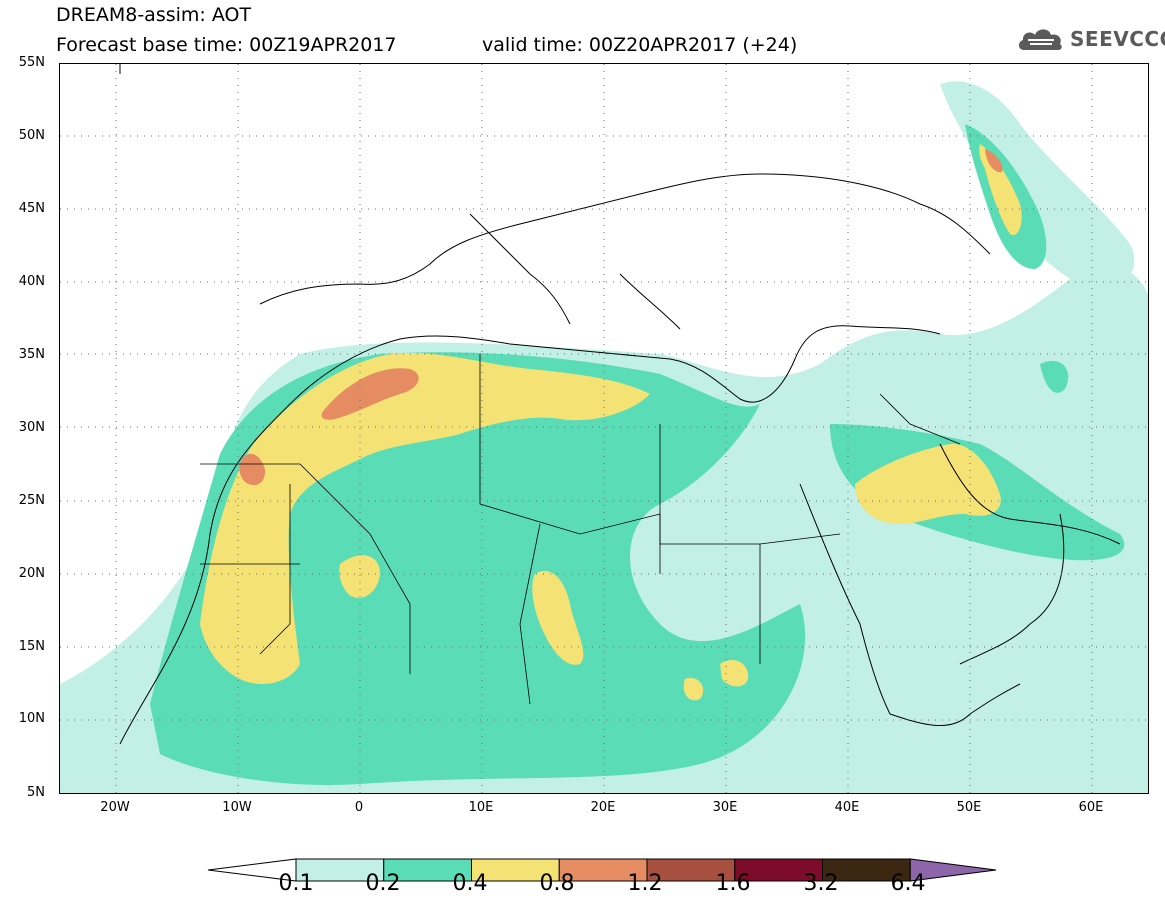 The height and width of the screenshot is (905, 1165). What do you see at coordinates (1117, 39) in the screenshot?
I see `logo-text: SEEVCCC` at bounding box center [1117, 39].